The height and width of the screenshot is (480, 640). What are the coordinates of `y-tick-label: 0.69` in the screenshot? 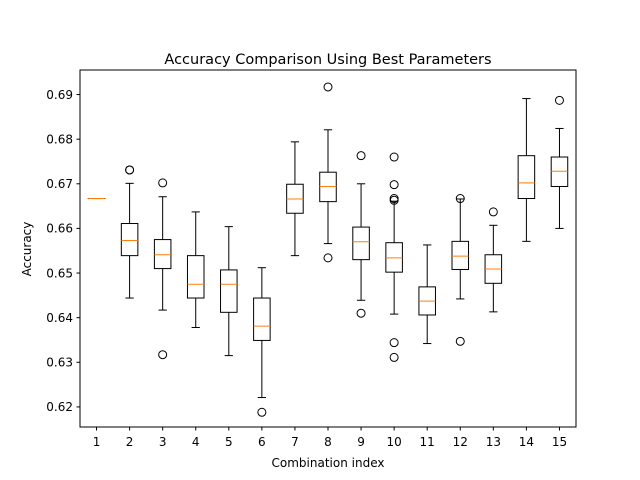 It's located at (59, 95).